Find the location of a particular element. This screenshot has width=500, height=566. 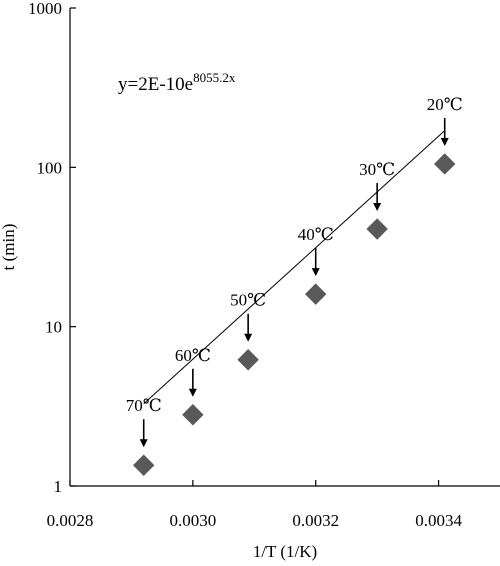

equation-label: y=2E-10e8055.2x is located at coordinates (177, 82).